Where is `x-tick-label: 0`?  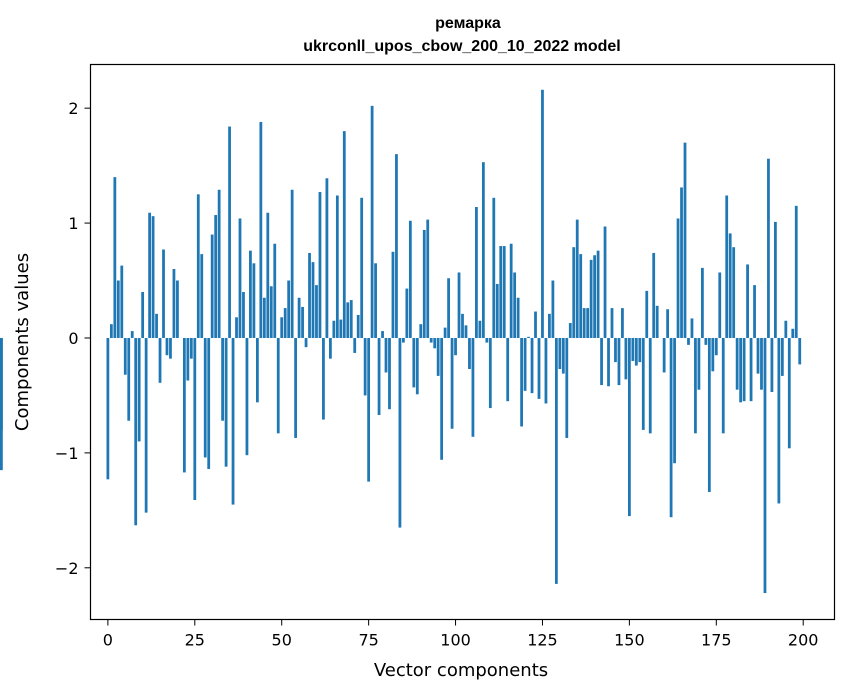
x-tick-label: 0 is located at coordinates (108, 640).